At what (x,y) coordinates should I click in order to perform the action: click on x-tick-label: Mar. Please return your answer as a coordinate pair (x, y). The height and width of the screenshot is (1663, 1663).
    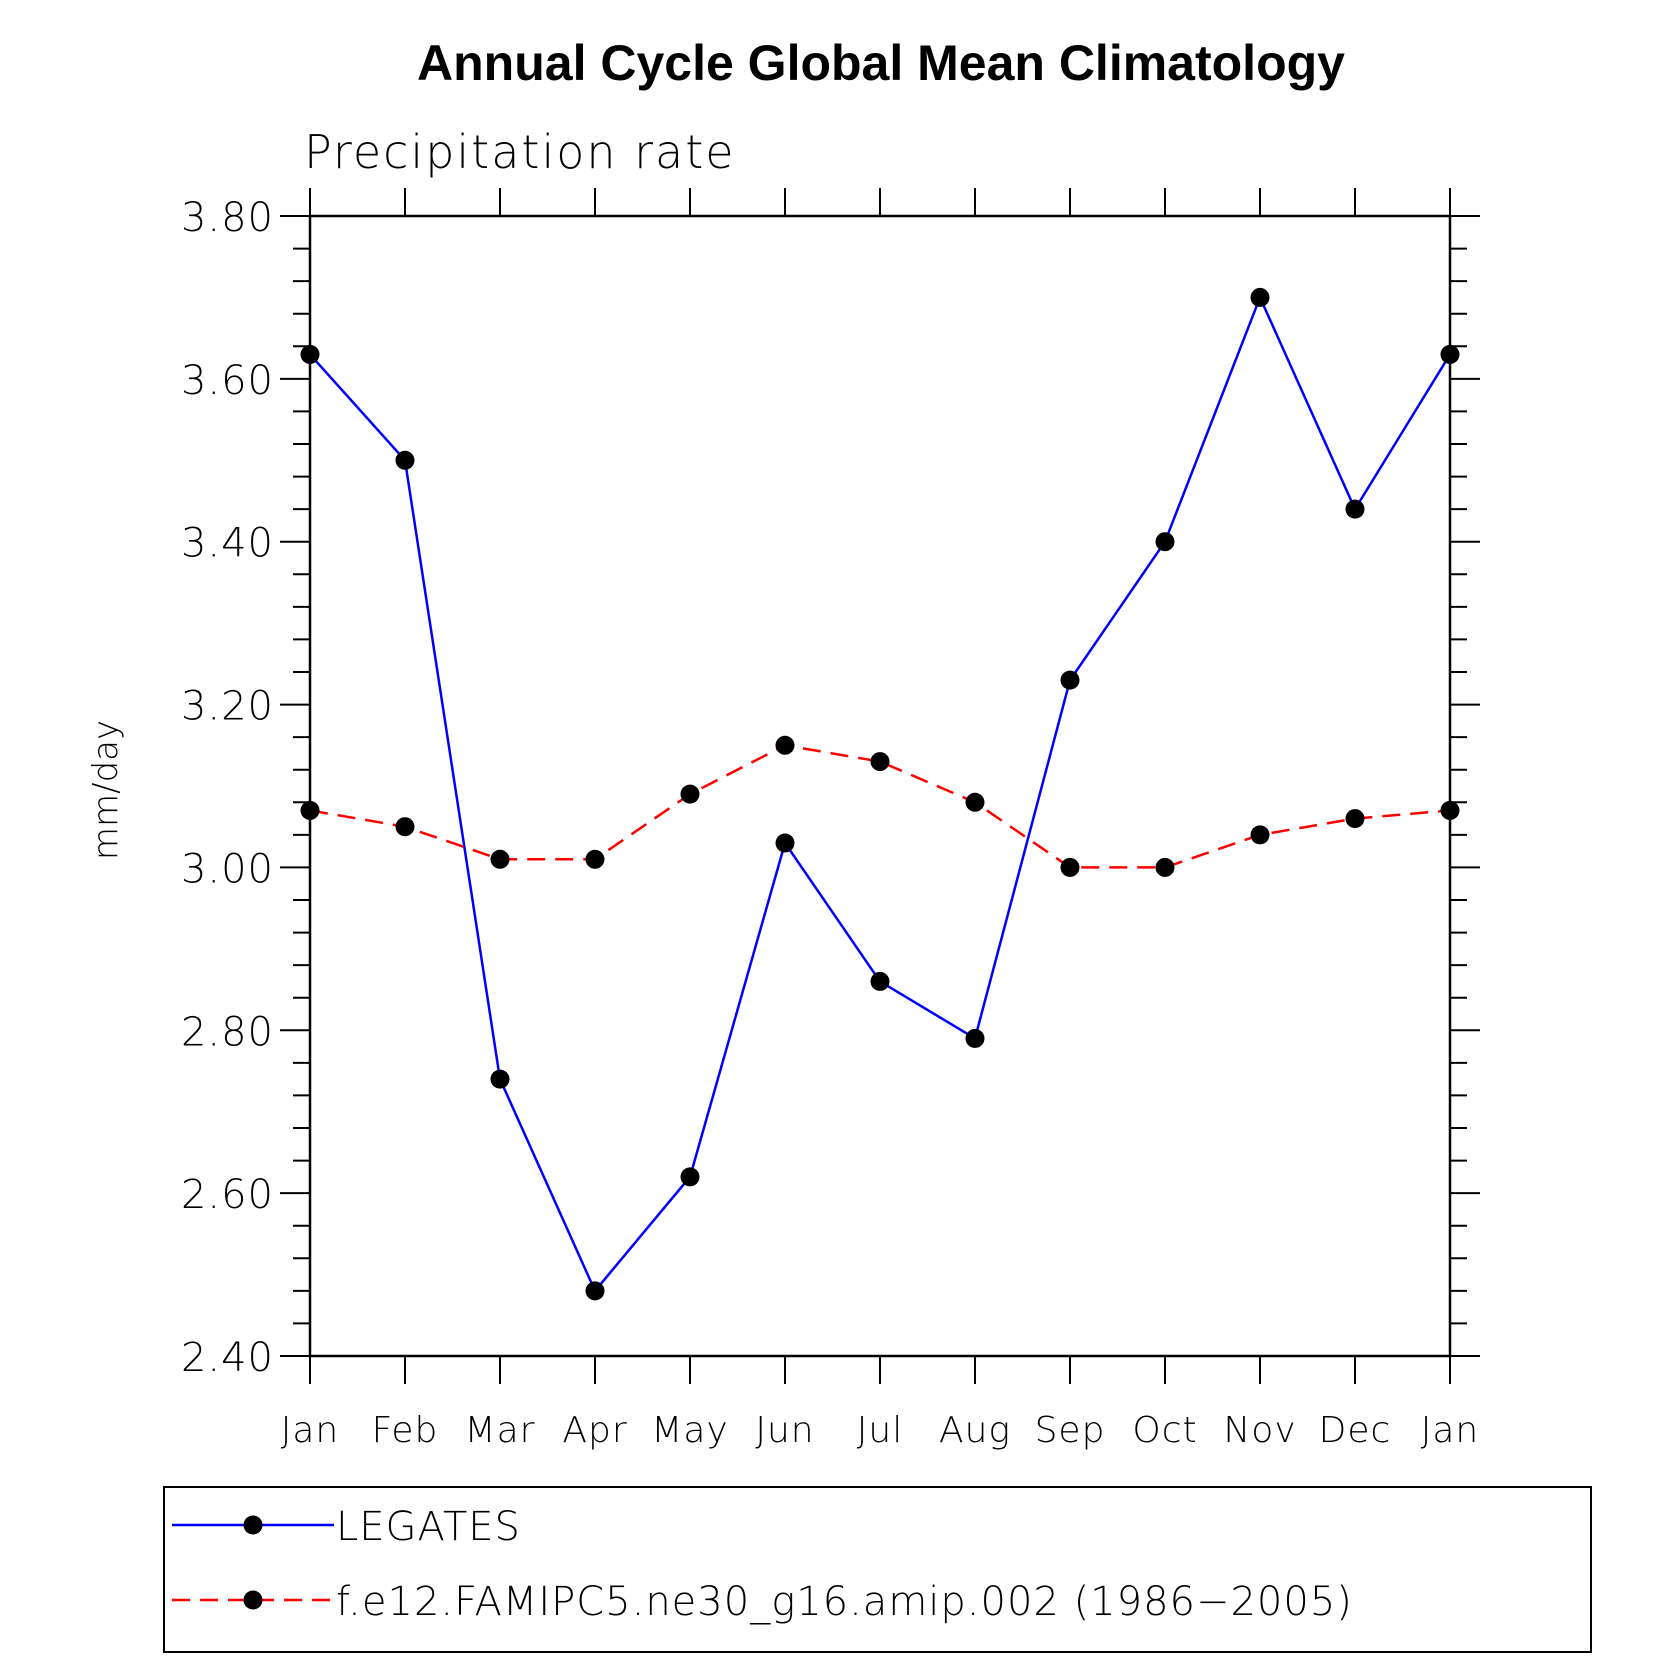
    Looking at the image, I should click on (500, 1430).